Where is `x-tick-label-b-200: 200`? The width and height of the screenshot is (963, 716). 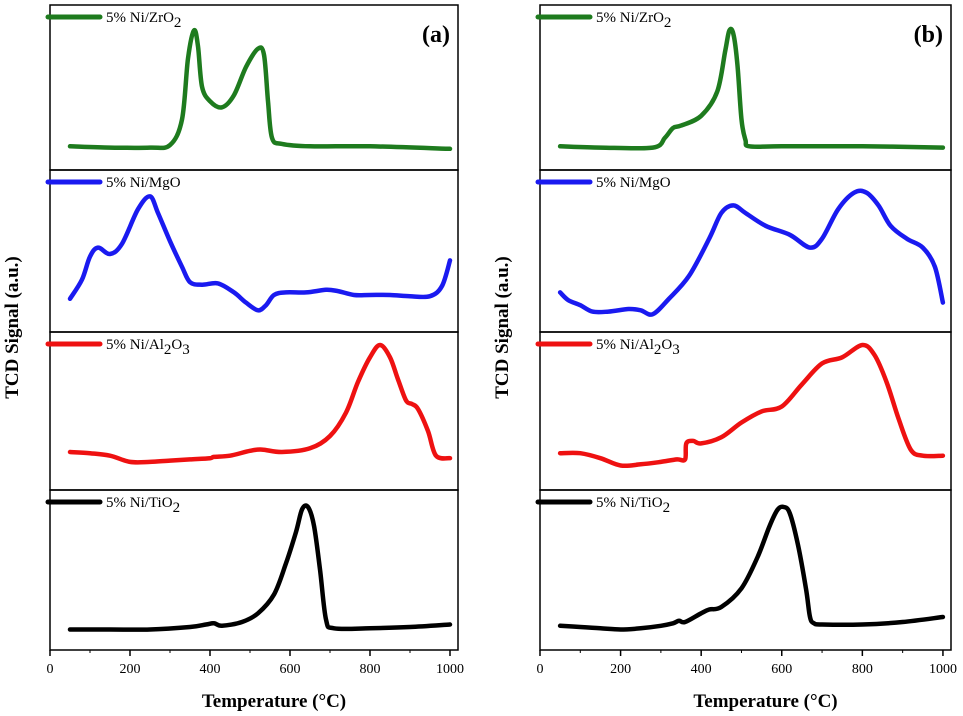
x-tick-label-b-200: 200 is located at coordinates (620, 669).